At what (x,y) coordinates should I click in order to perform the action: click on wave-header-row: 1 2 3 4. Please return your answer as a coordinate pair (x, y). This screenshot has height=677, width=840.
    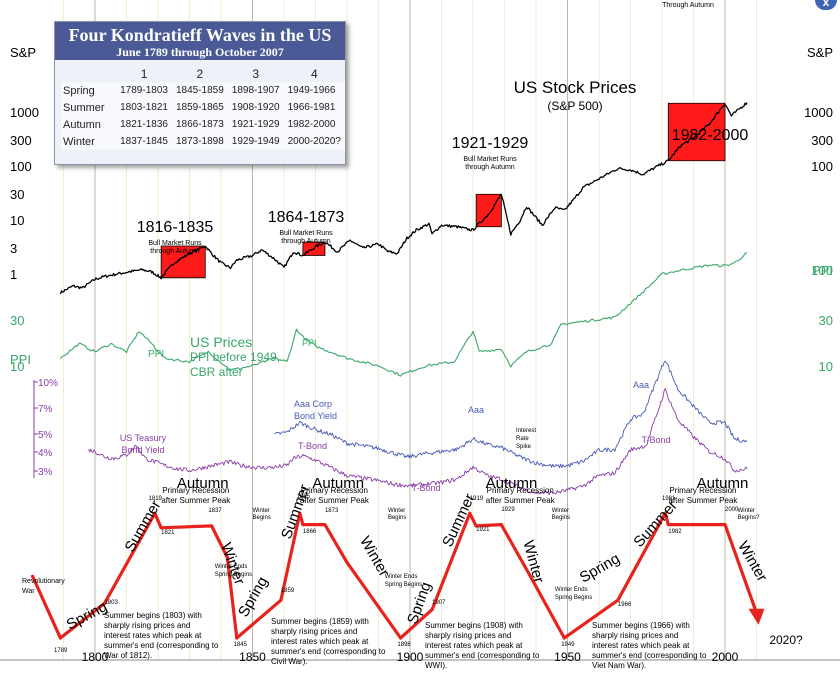
    Looking at the image, I should click on (203, 74).